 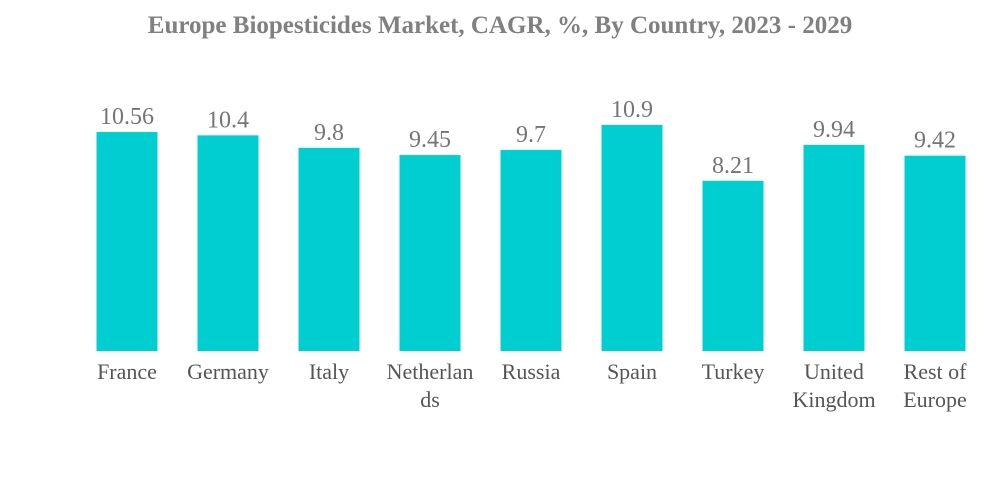 I want to click on category-label-4: Russia, so click(x=531, y=371).